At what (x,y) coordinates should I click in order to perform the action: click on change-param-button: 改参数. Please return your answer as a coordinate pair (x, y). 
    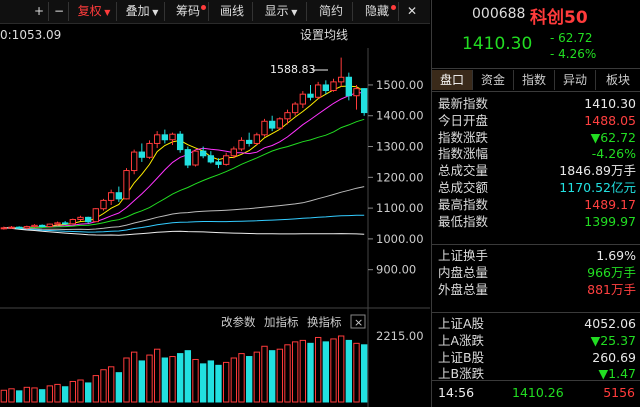
    Looking at the image, I should click on (238, 322).